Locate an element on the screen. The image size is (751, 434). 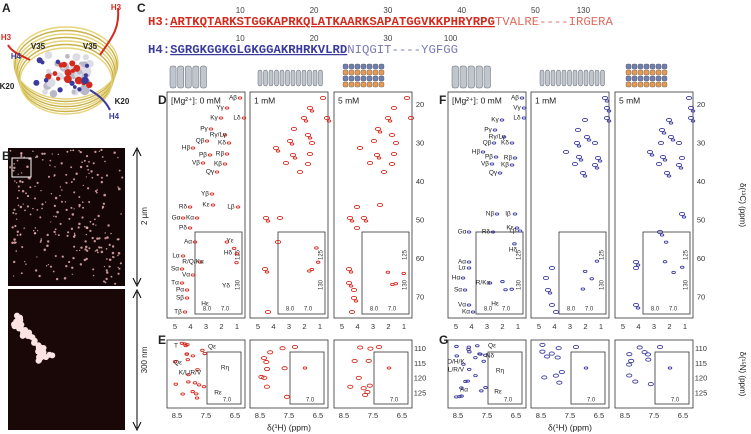
tail-sequence: ARTKQTARKSTGGKAPRKQLATKAARKSAPATGGVKK is located at coordinates (307, 22).